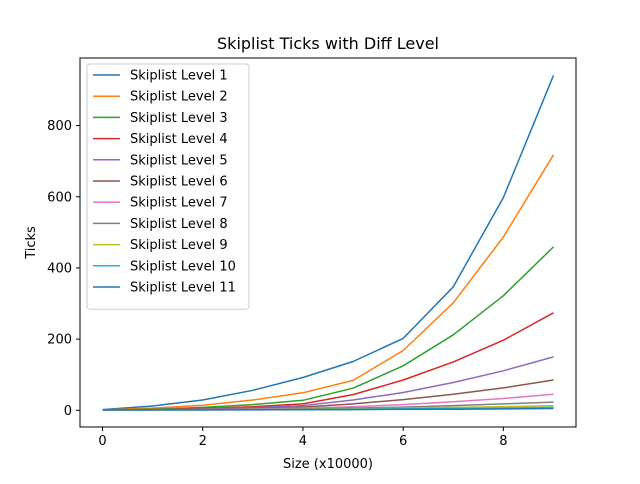 The height and width of the screenshot is (484, 640). What do you see at coordinates (179, 97) in the screenshot?
I see `legend-entry-label: Skiplist Level 2` at bounding box center [179, 97].